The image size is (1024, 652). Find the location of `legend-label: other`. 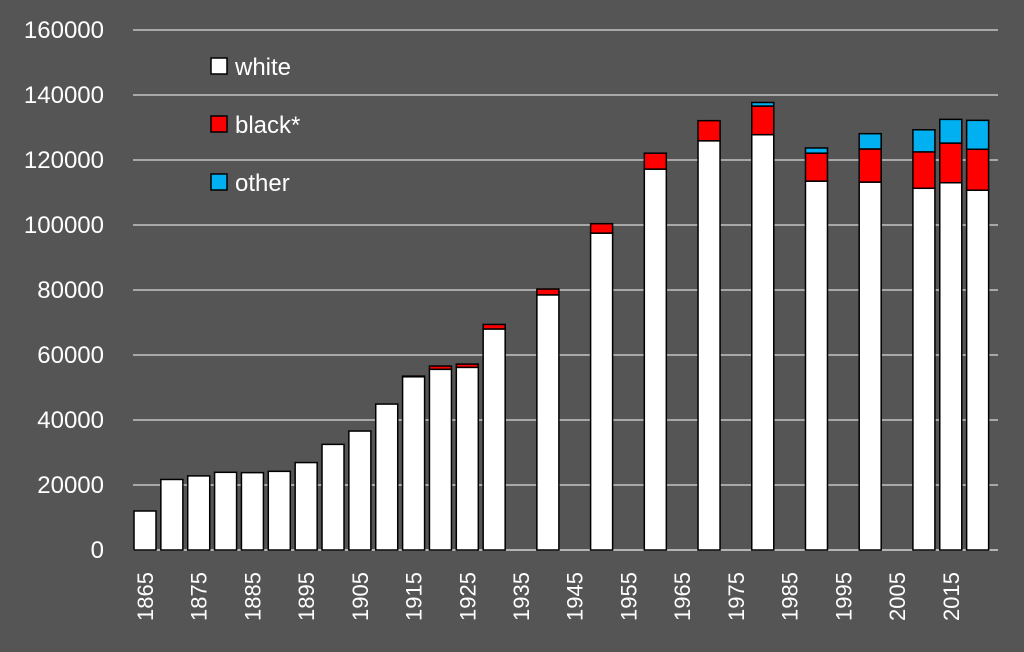

legend-label: other is located at coordinates (262, 183).